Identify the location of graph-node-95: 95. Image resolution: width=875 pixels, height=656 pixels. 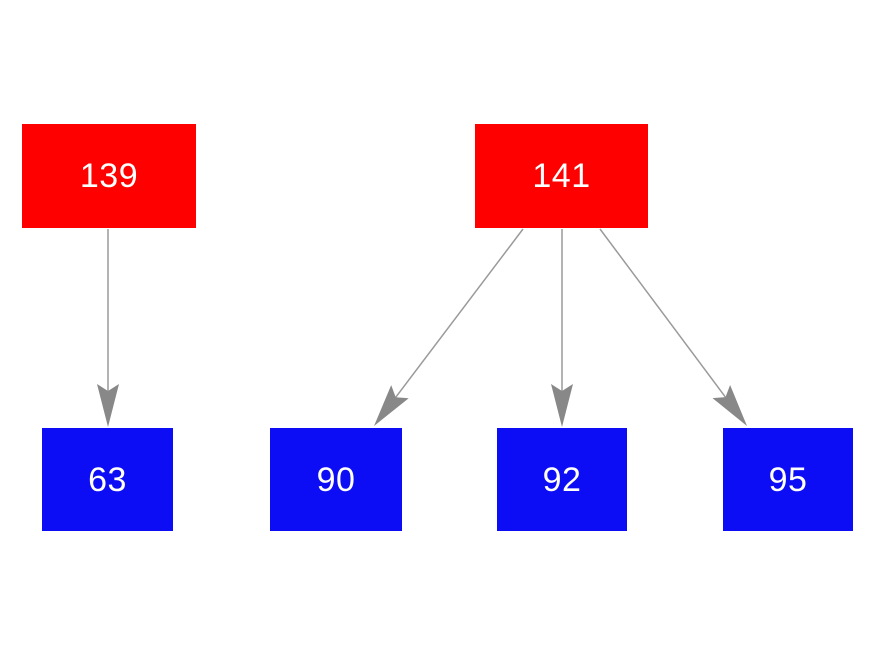
(788, 479).